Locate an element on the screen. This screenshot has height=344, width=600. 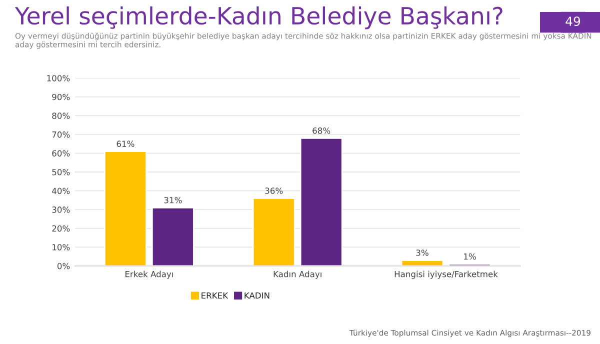
text: 1% is located at coordinates (470, 256).